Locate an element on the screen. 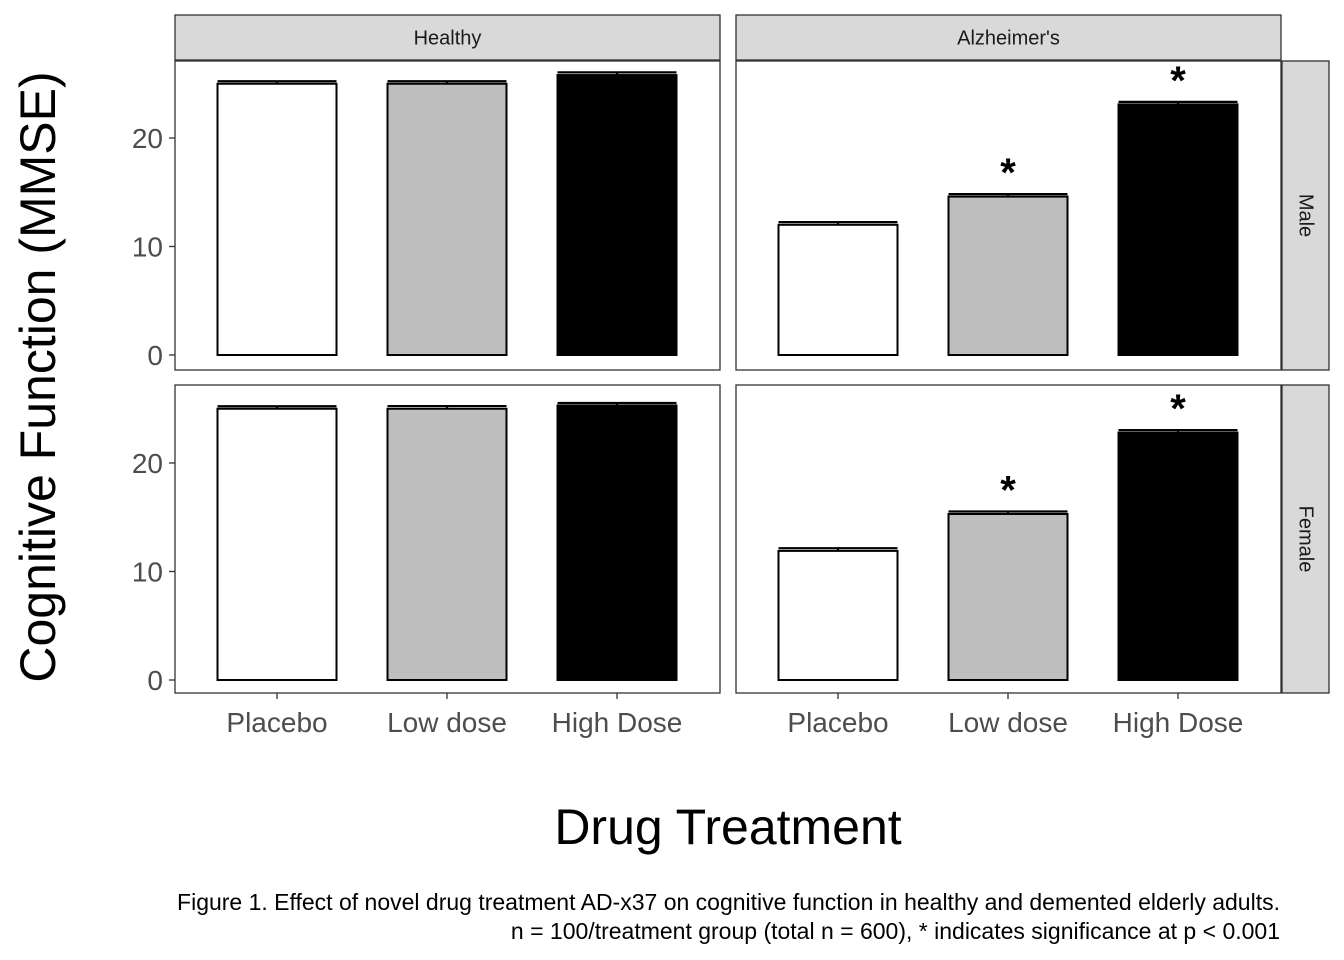  facet-label-female: Female is located at coordinates (1306, 539).